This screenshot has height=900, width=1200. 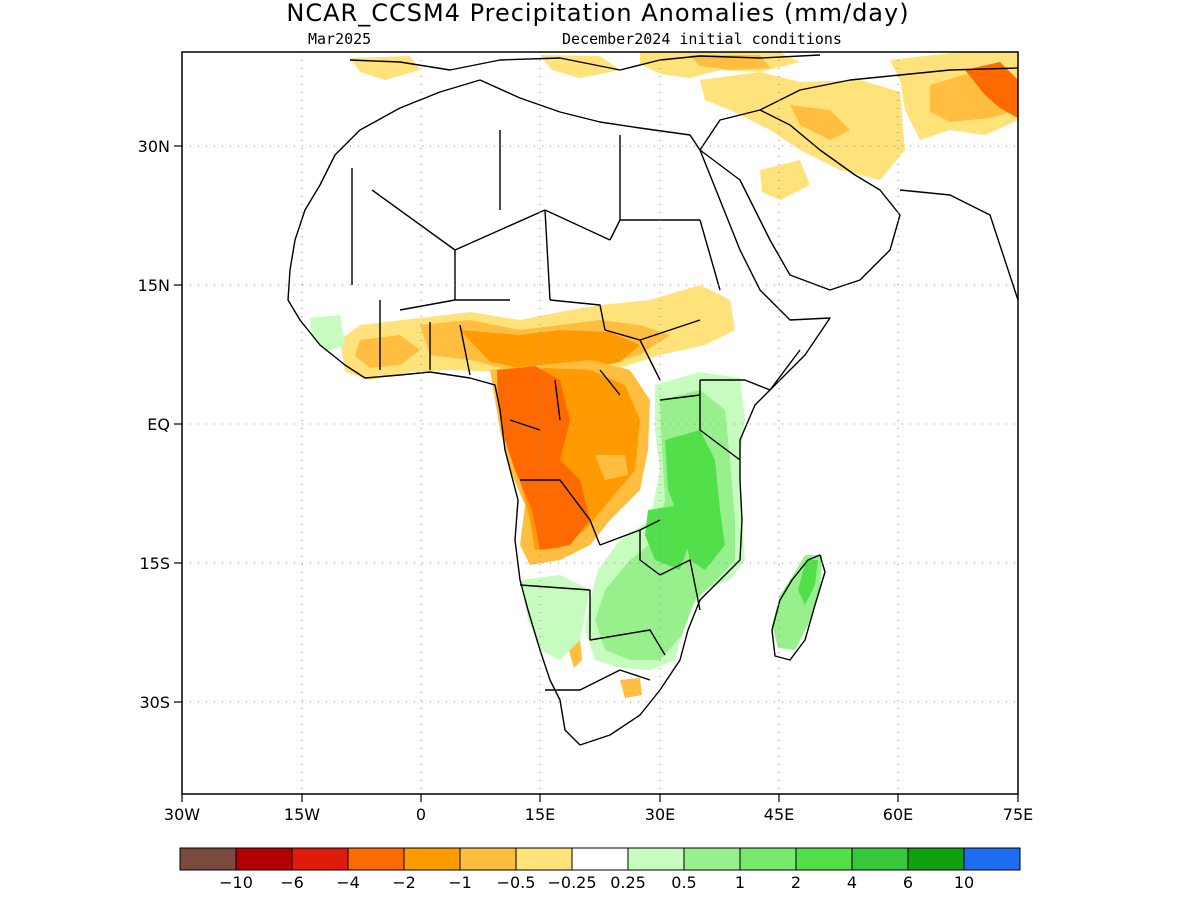 I want to click on x-axis-labels: 30W 15W 0 15E 30E 45E 60E 75E, so click(x=598, y=814).